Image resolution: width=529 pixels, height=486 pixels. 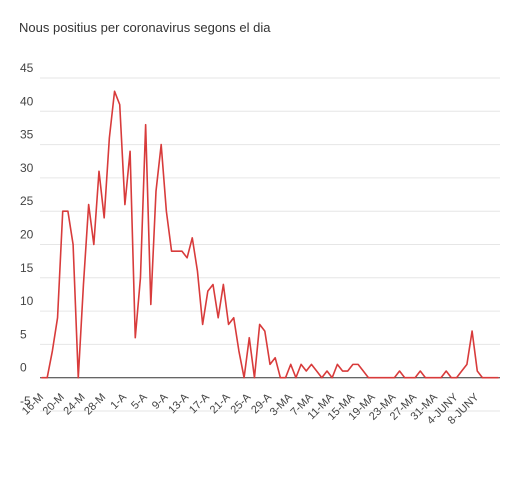 What do you see at coordinates (240, 403) in the screenshot?
I see `x-tick-label: 25-A` at bounding box center [240, 403].